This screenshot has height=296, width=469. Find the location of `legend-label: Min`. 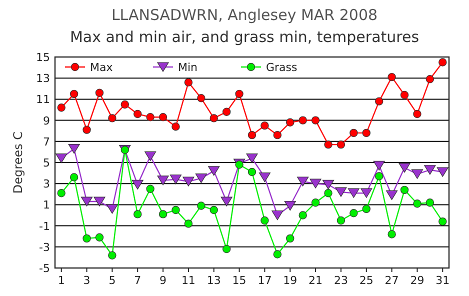

legend-label: Min is located at coordinates (188, 67).